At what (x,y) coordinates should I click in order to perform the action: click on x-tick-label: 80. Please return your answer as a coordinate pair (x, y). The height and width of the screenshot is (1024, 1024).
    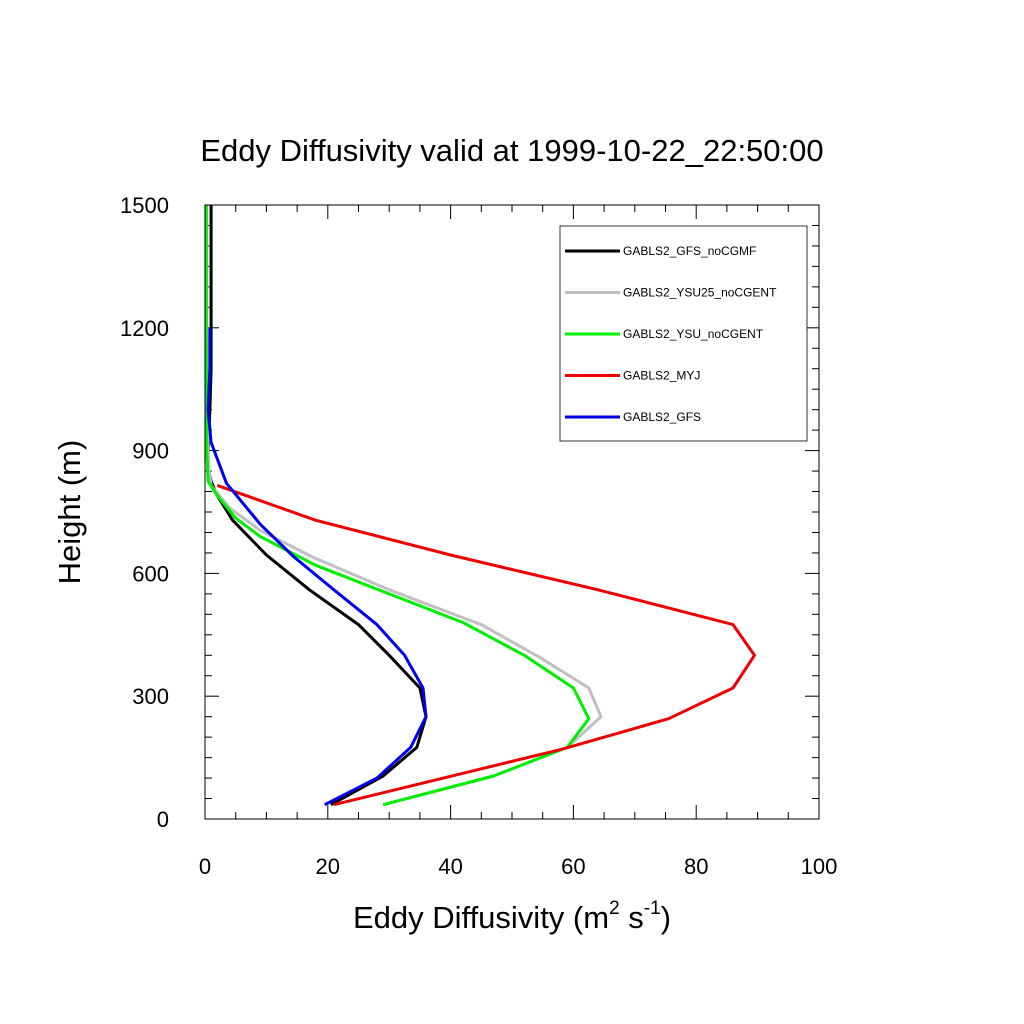
    Looking at the image, I should click on (696, 866).